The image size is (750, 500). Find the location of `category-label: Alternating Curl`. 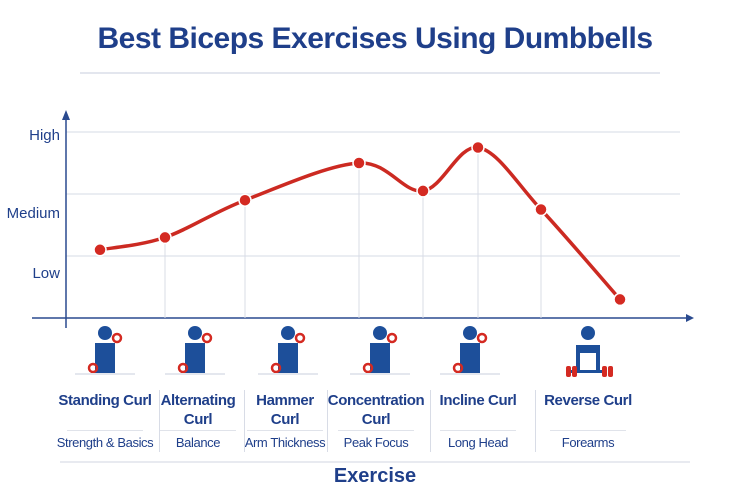

category-label: Alternating Curl is located at coordinates (198, 410).